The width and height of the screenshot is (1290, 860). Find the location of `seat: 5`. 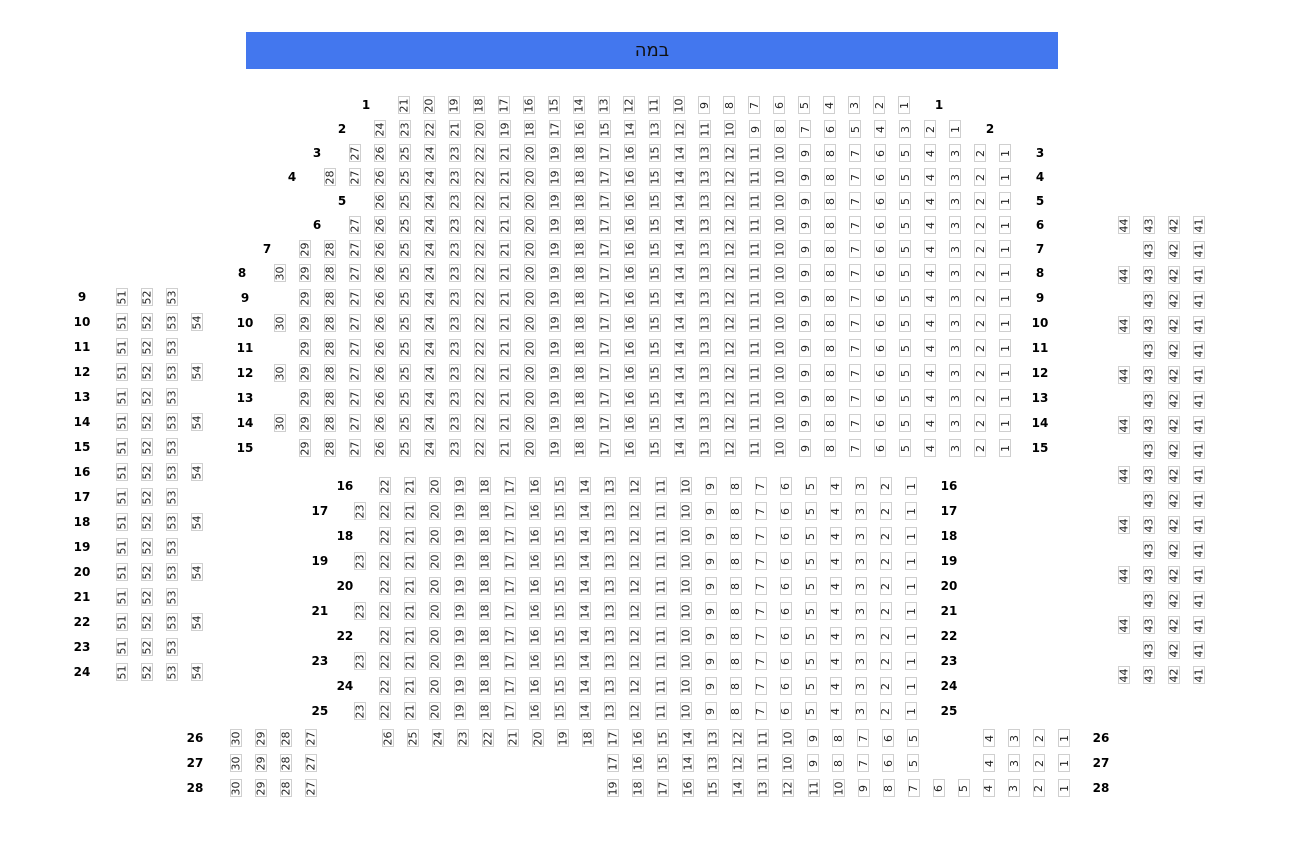

seat: 5 is located at coordinates (810, 711).